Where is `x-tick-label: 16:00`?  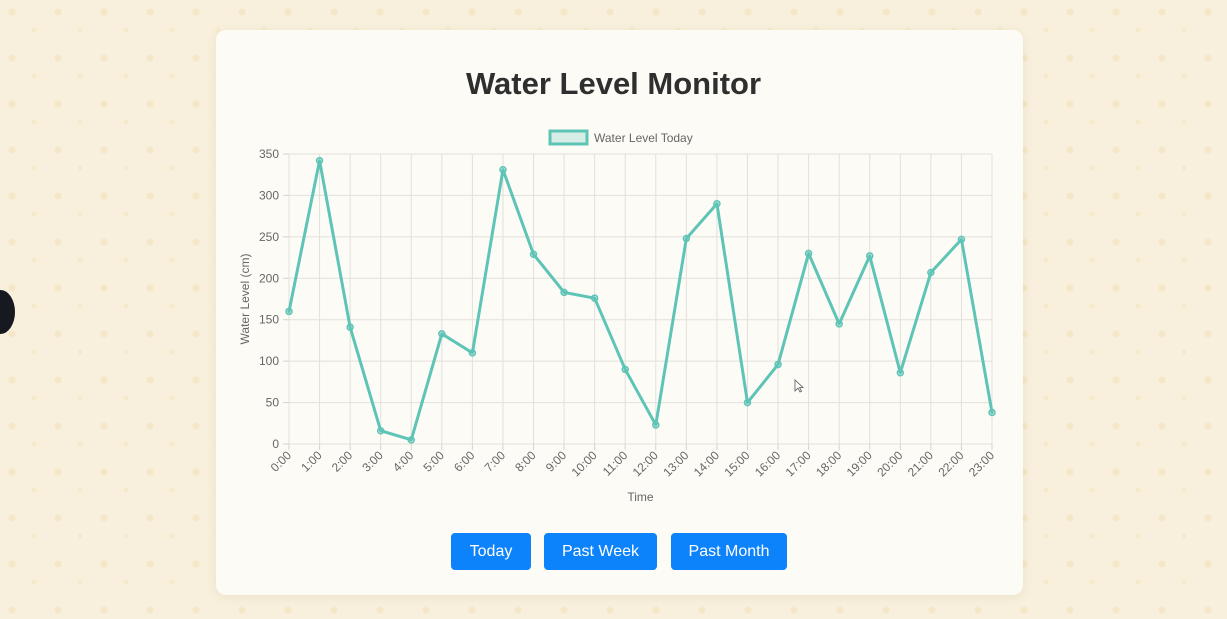 x-tick-label: 16:00 is located at coordinates (767, 463).